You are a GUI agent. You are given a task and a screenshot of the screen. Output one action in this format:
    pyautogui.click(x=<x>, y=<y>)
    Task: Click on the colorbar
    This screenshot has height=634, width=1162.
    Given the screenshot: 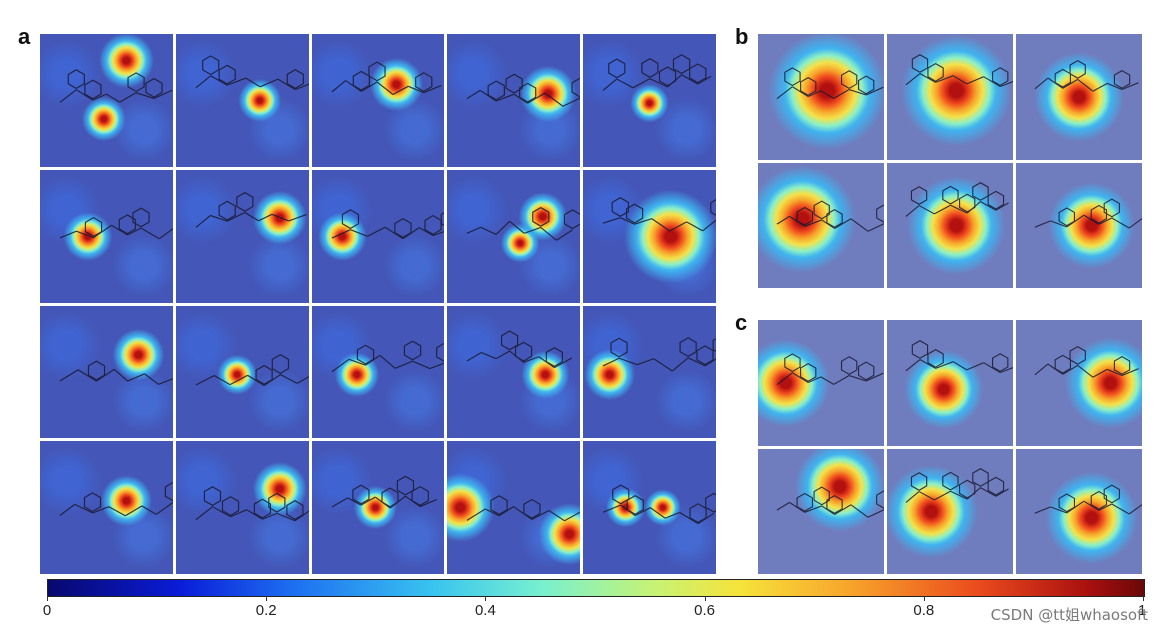 What is the action you would take?
    pyautogui.click(x=596, y=588)
    